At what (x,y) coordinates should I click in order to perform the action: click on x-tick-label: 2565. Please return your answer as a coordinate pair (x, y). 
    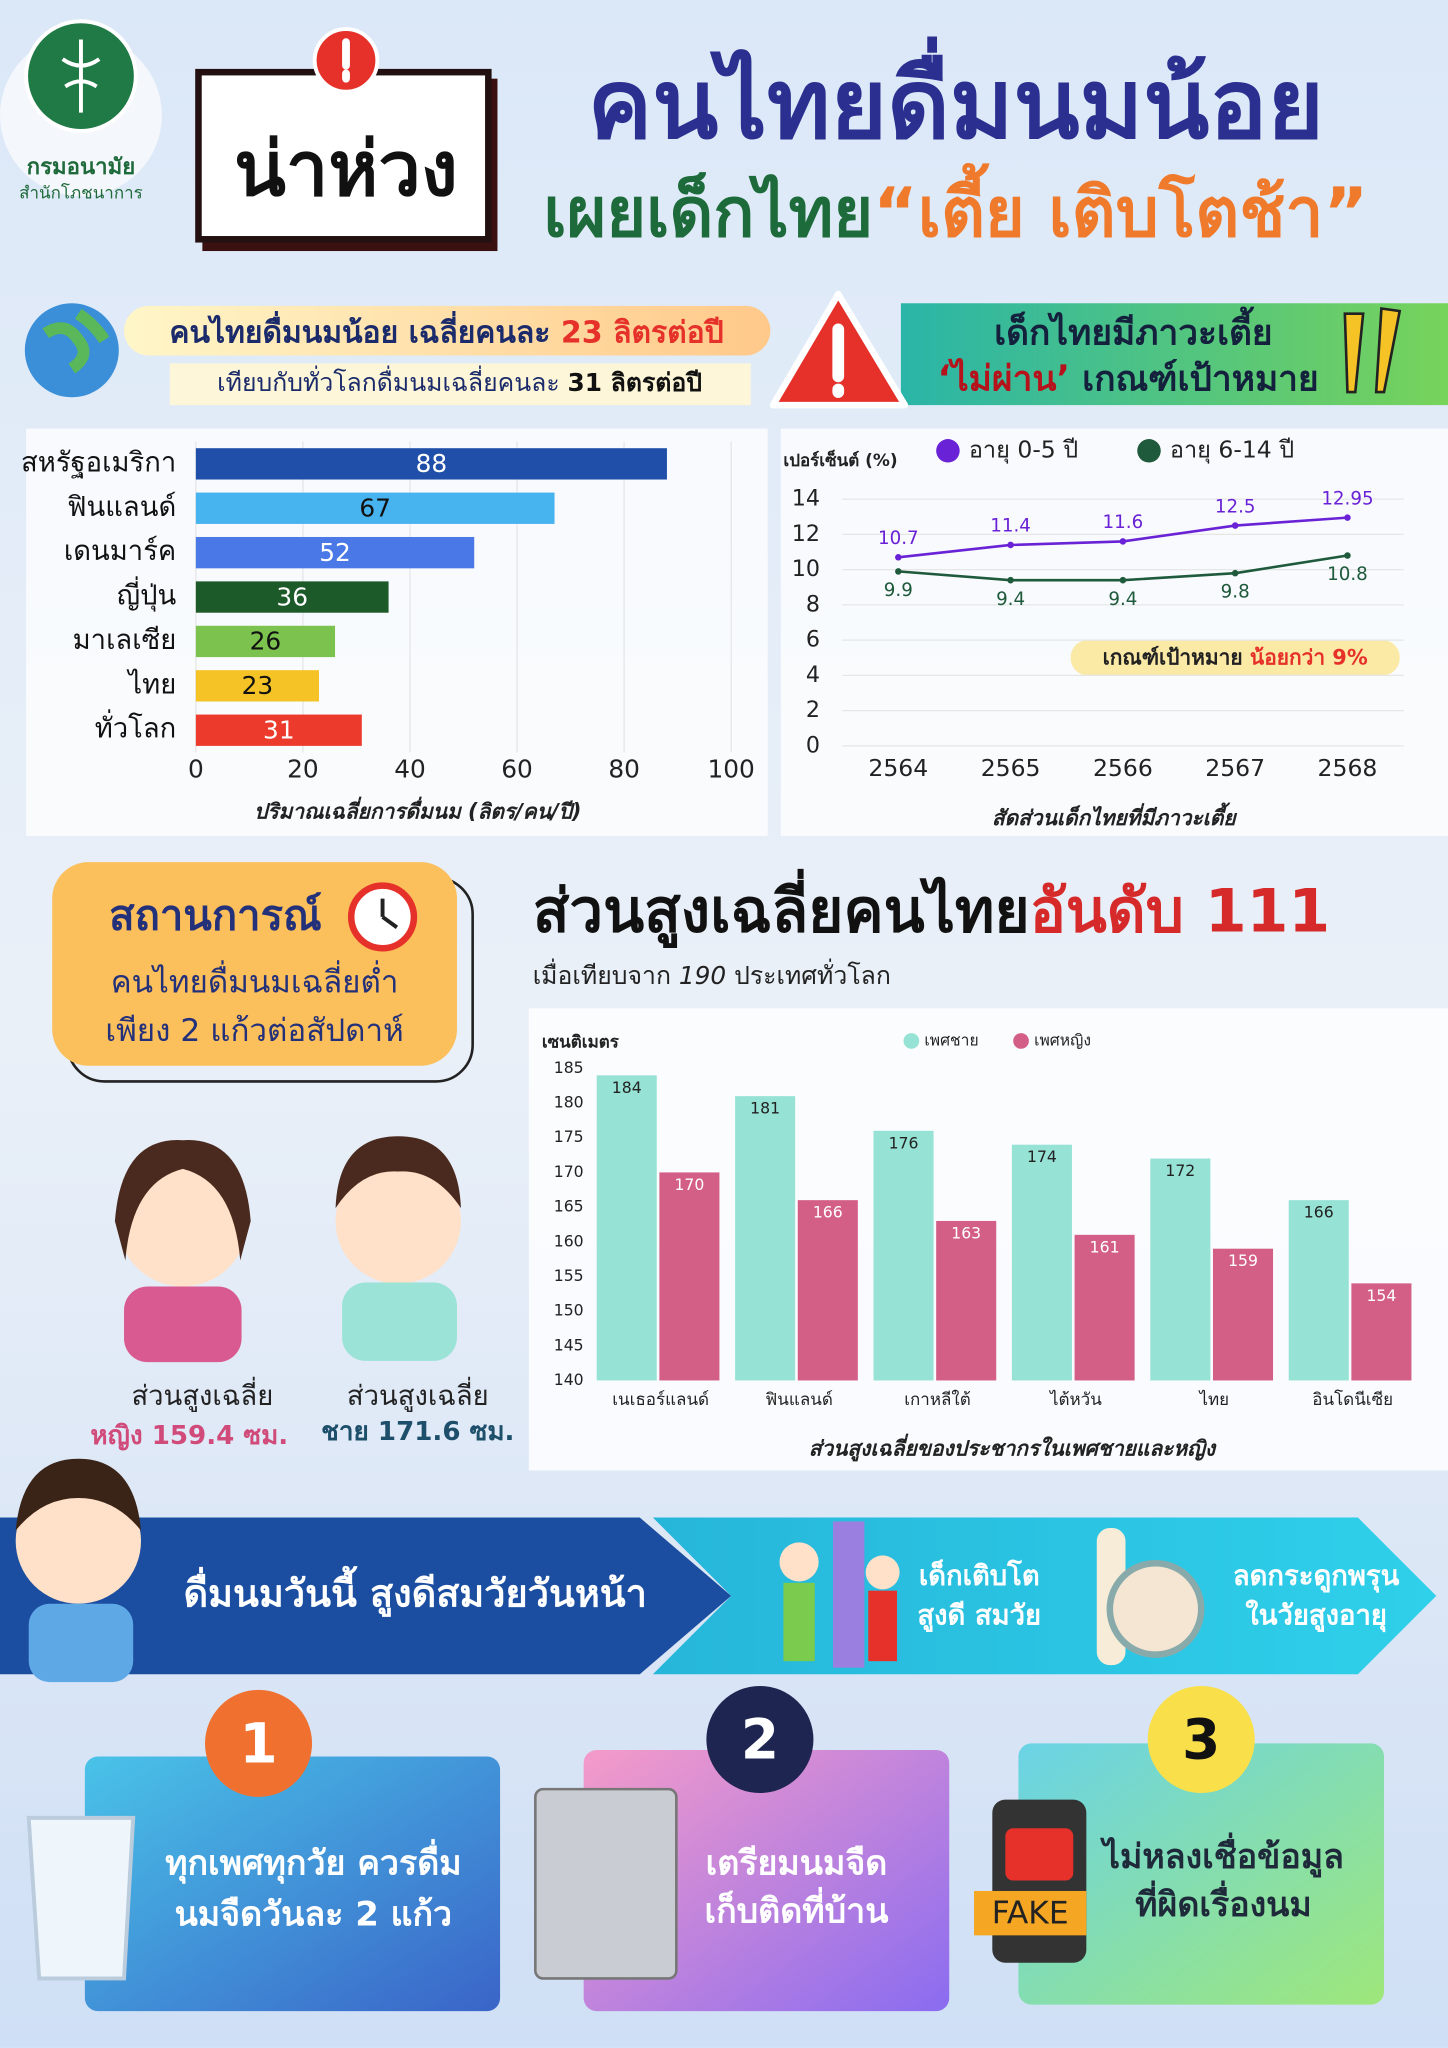
    Looking at the image, I should click on (1011, 768).